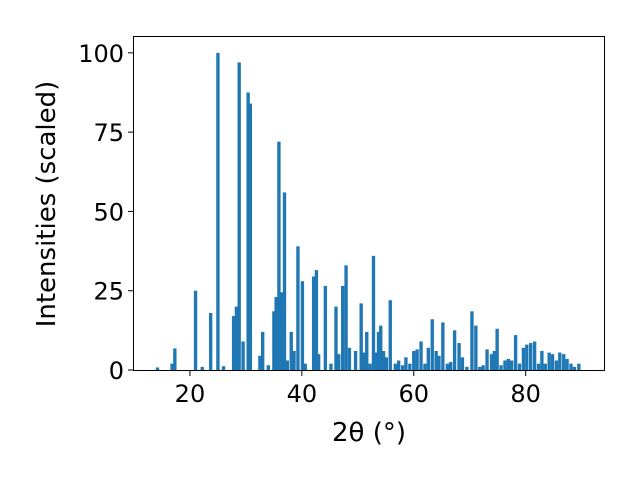 The width and height of the screenshot is (640, 480). What do you see at coordinates (358, 389) in the screenshot?
I see `x-axis: 20 40 60 80` at bounding box center [358, 389].